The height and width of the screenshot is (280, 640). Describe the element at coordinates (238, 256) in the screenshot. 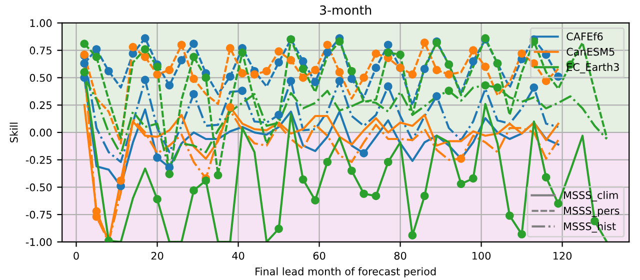

I see `x-tick-label: 40` at that location.